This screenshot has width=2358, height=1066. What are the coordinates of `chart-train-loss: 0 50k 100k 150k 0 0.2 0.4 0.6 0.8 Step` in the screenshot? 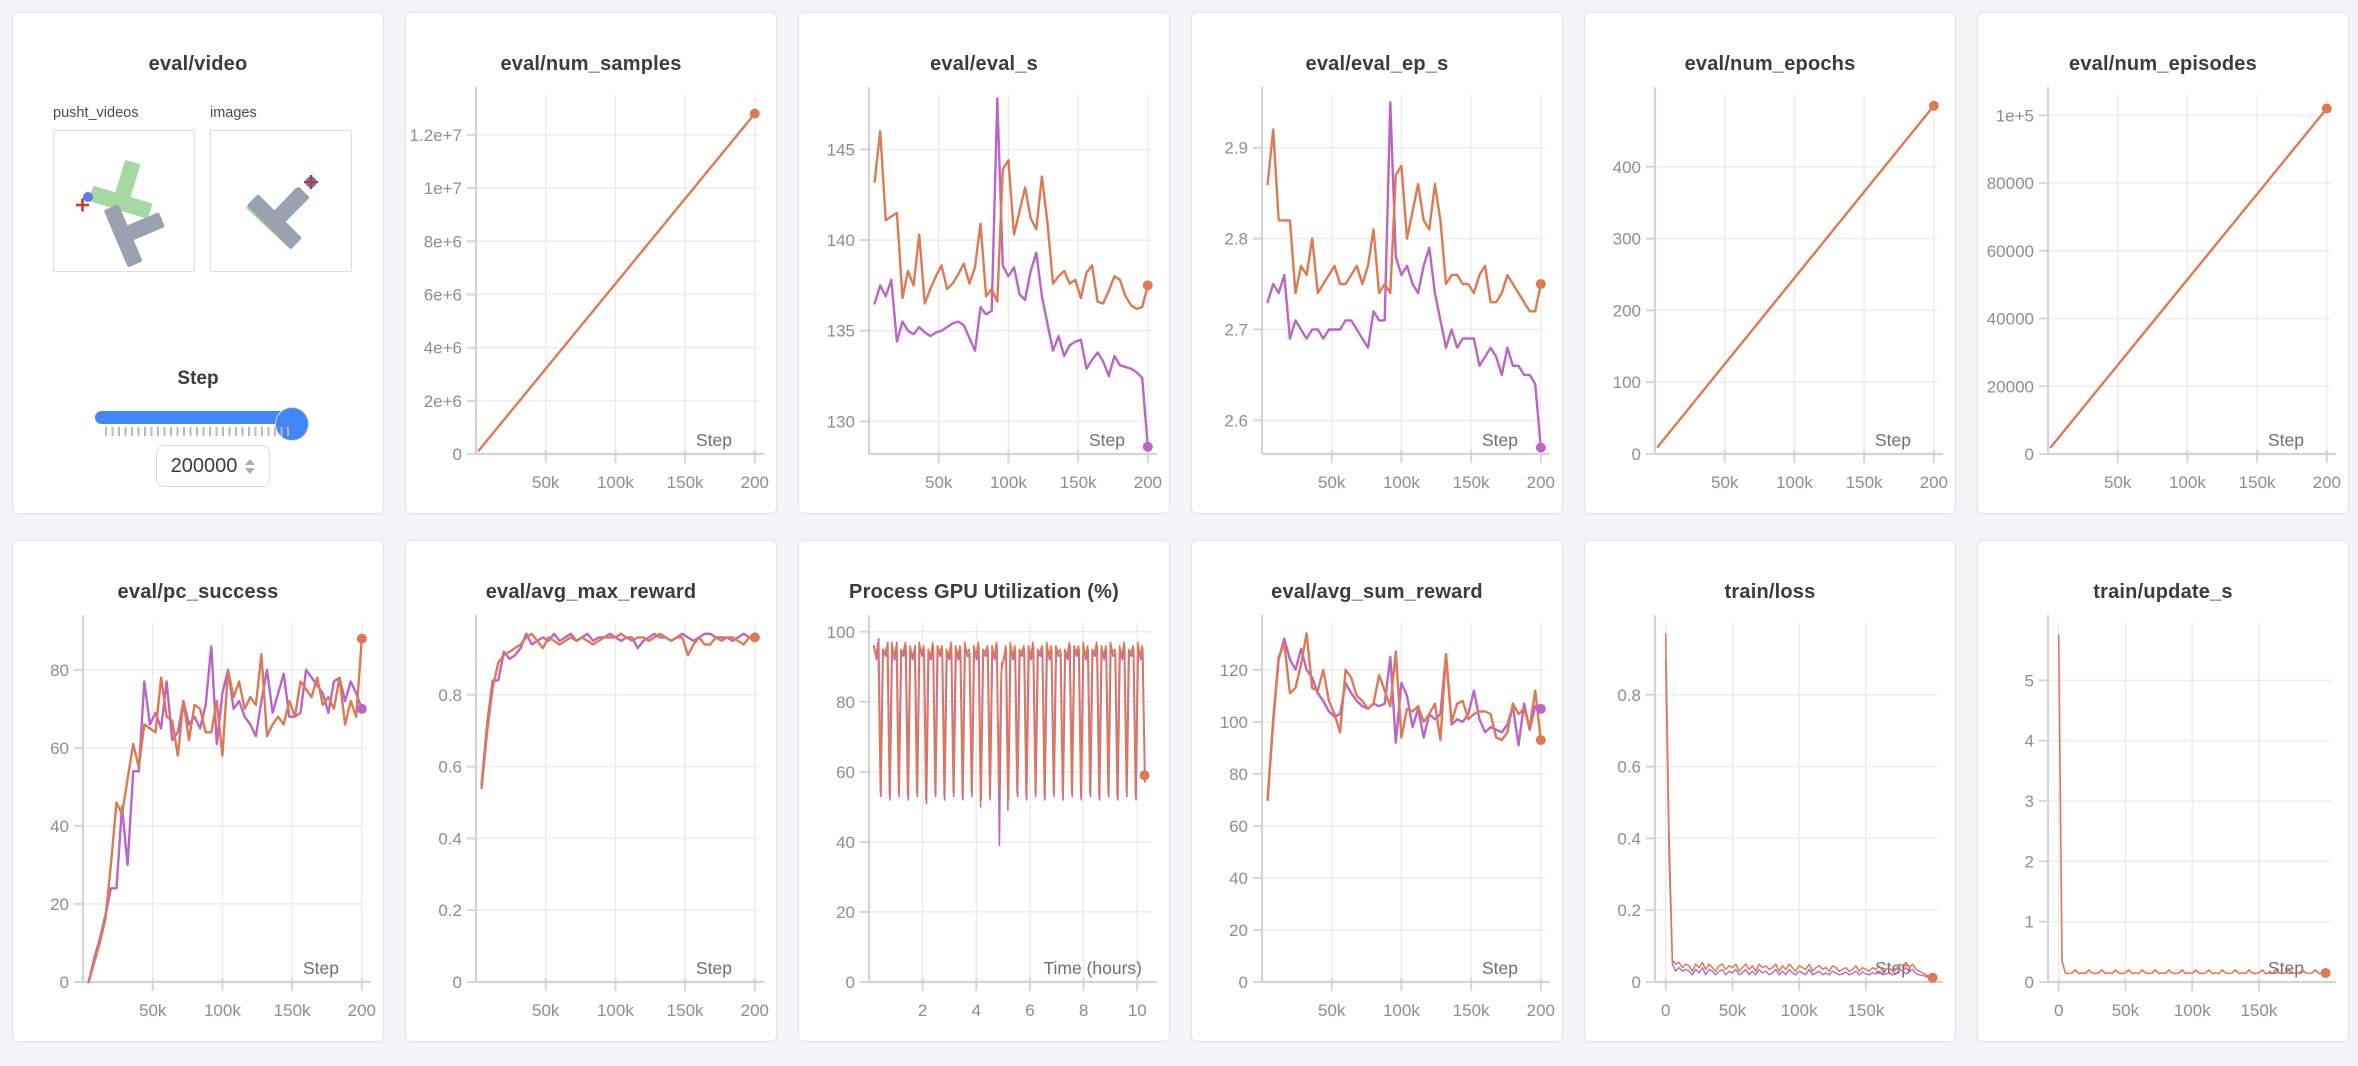 It's located at (1770, 791).